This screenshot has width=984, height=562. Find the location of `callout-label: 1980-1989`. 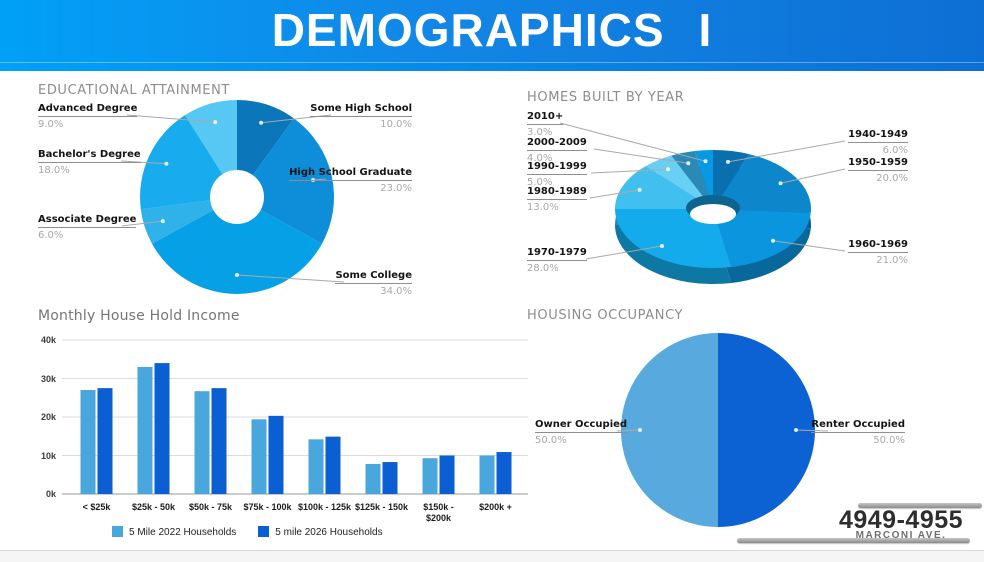

callout-label: 1980-1989 is located at coordinates (557, 193).